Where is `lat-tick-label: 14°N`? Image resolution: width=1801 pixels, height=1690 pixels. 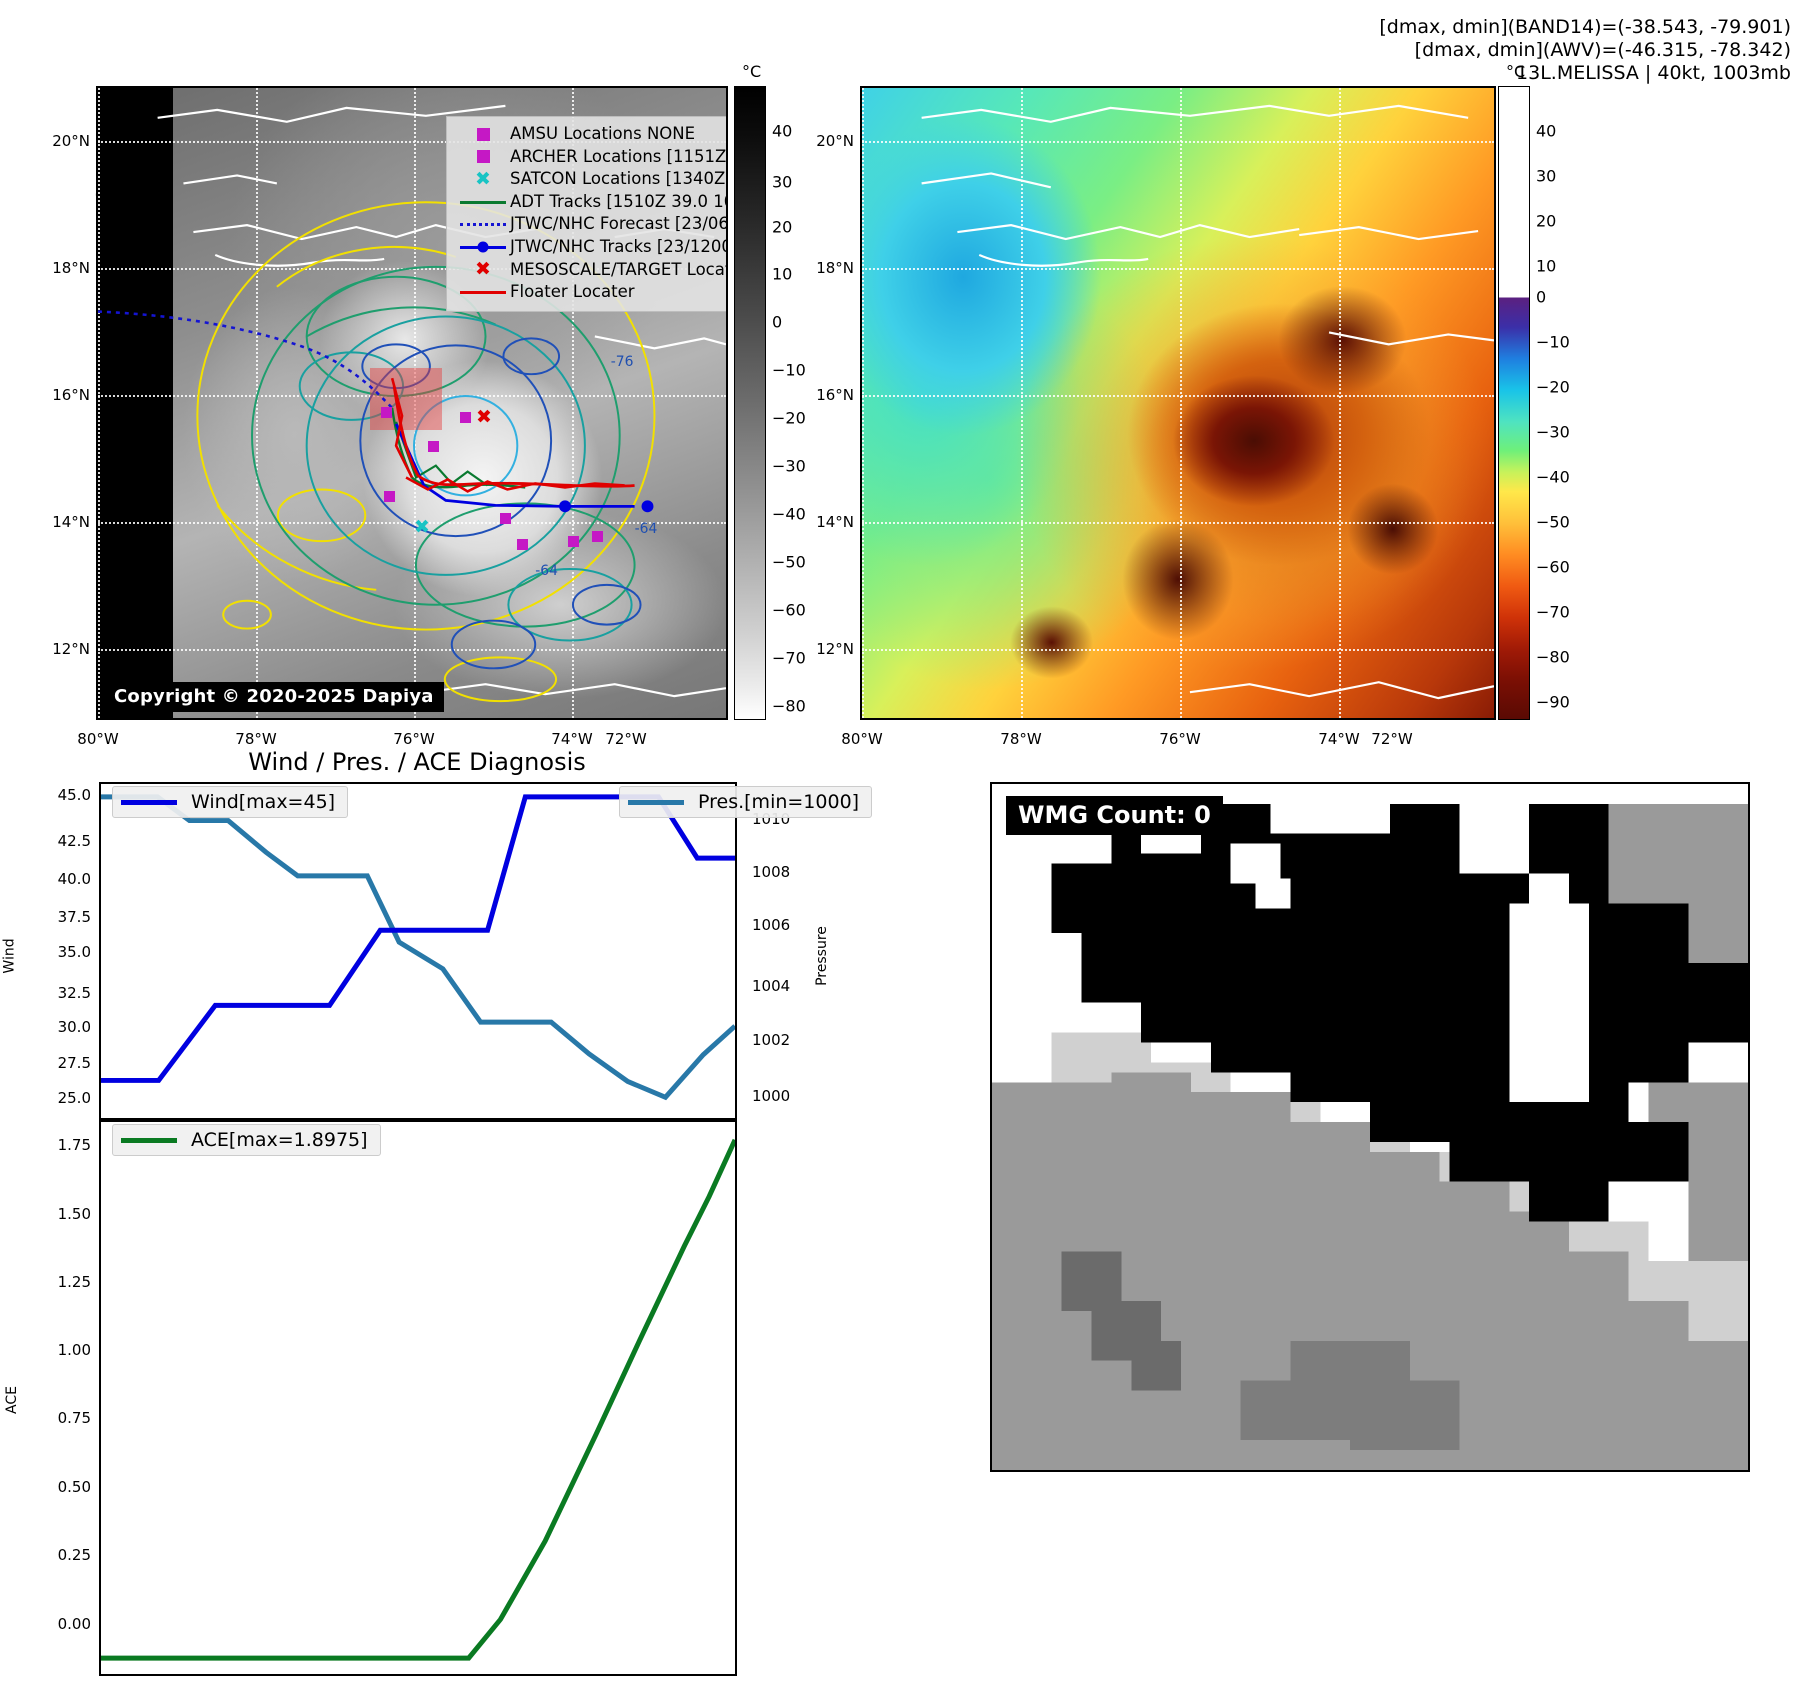 lat-tick-label: 14°N is located at coordinates (71, 522).